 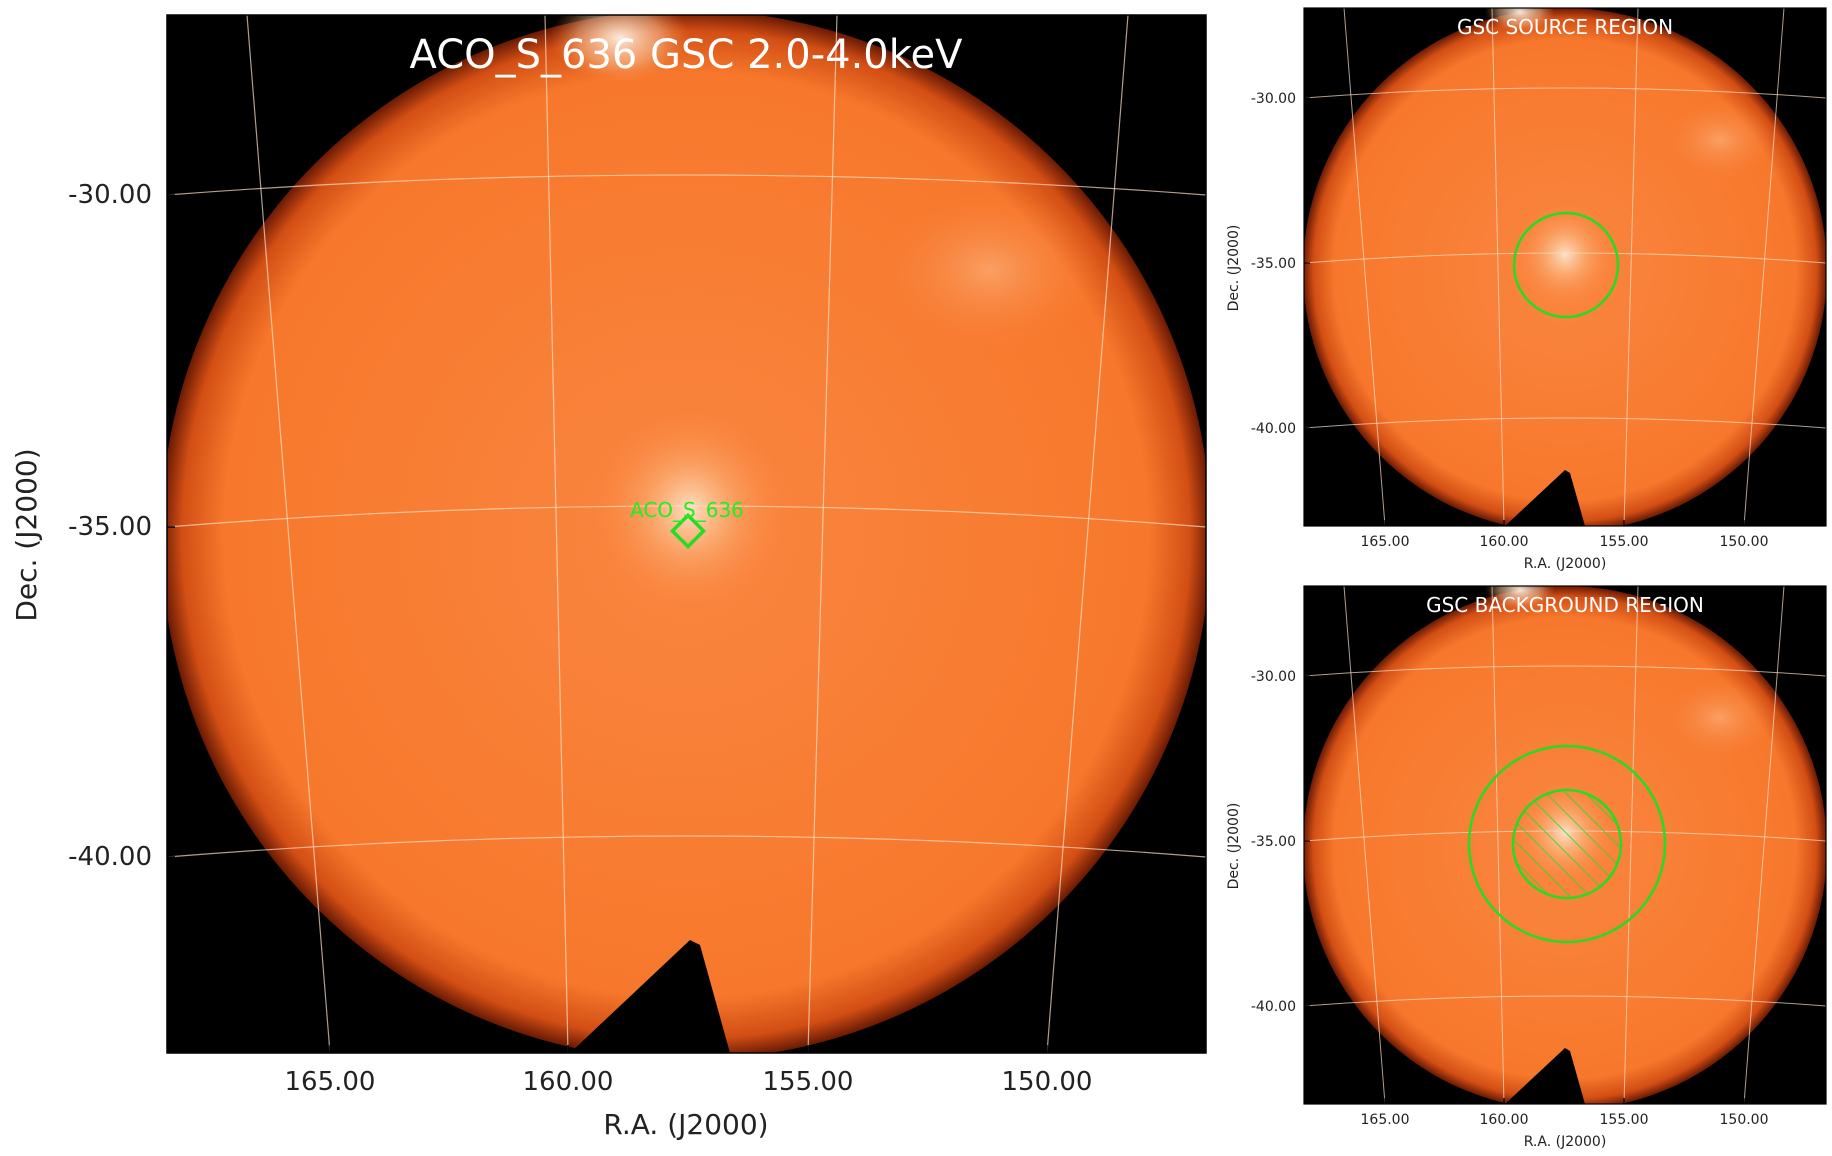 I want to click on background-ytick-label: -40.00, so click(x=1273, y=1007).